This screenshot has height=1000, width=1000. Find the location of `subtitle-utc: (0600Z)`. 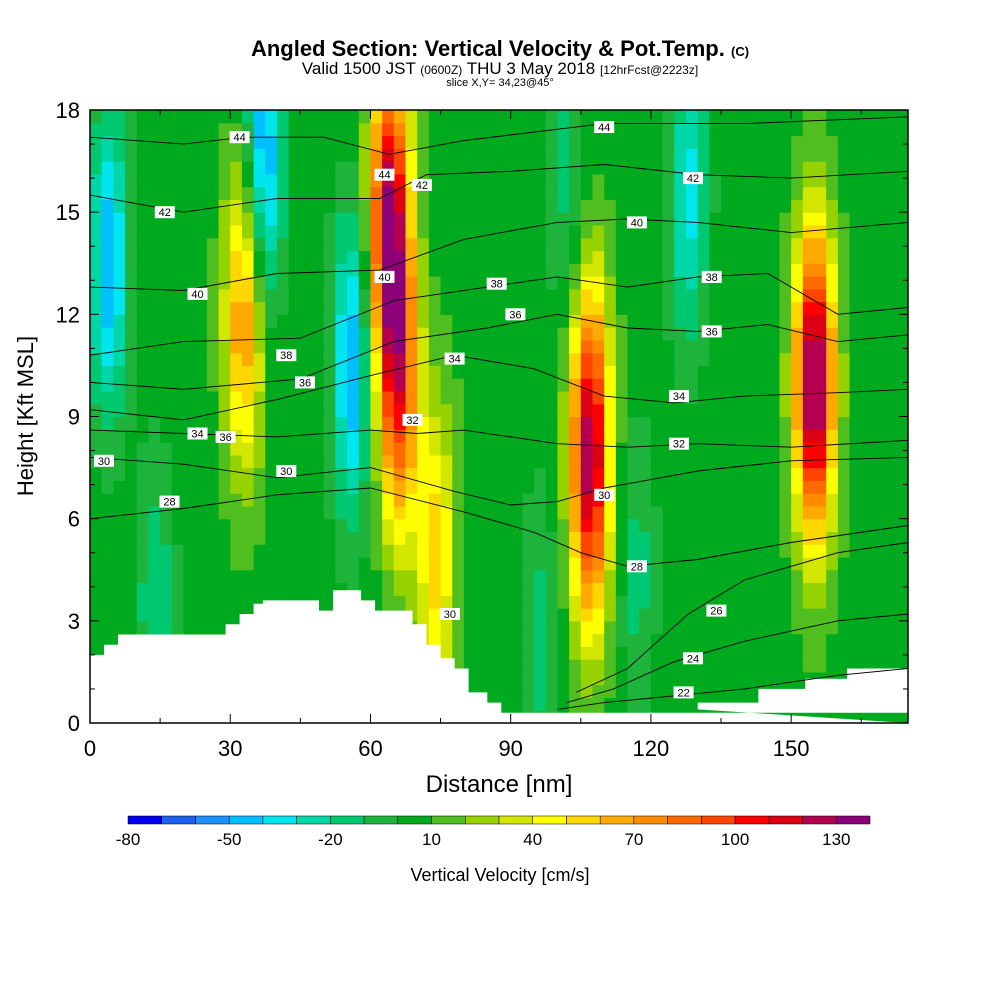

subtitle-utc: (0600Z) is located at coordinates (441, 70).